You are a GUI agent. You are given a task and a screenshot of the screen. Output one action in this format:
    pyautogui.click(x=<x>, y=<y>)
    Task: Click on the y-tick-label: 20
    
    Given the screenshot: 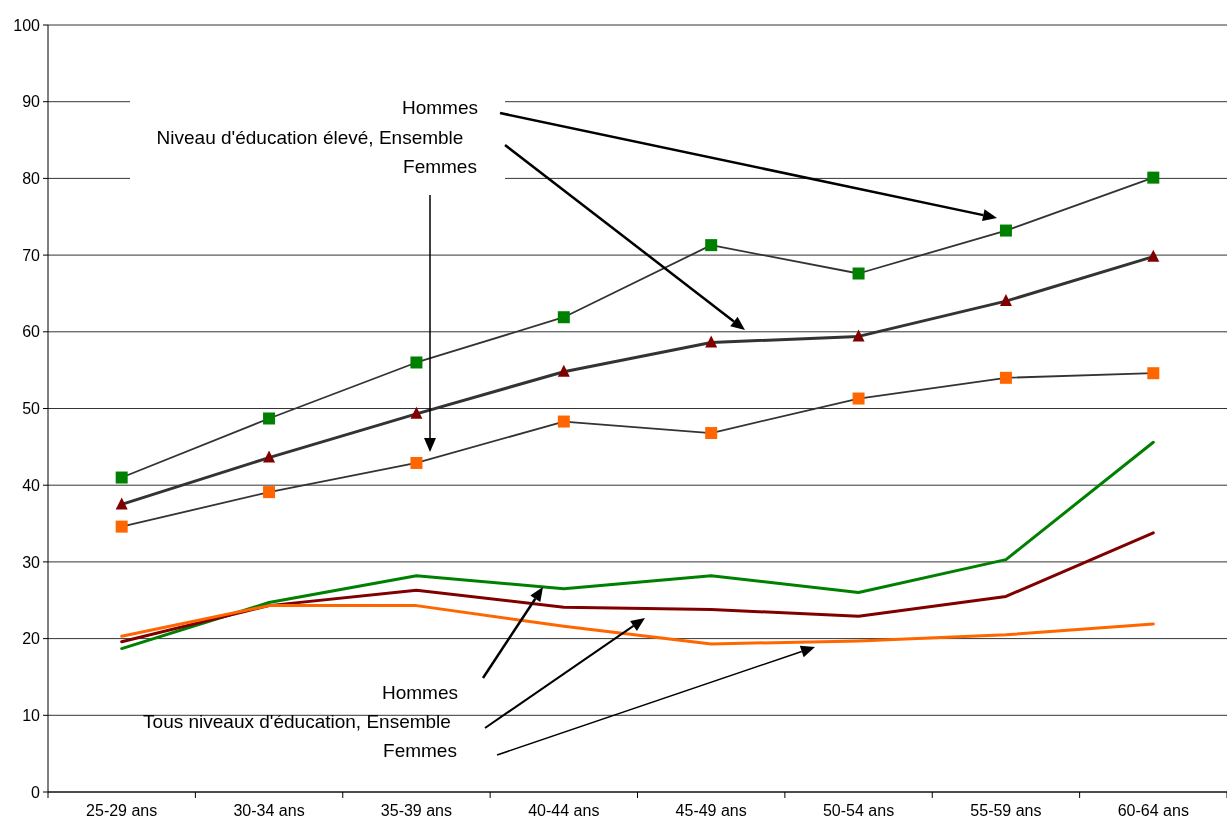 What is the action you would take?
    pyautogui.click(x=31, y=639)
    